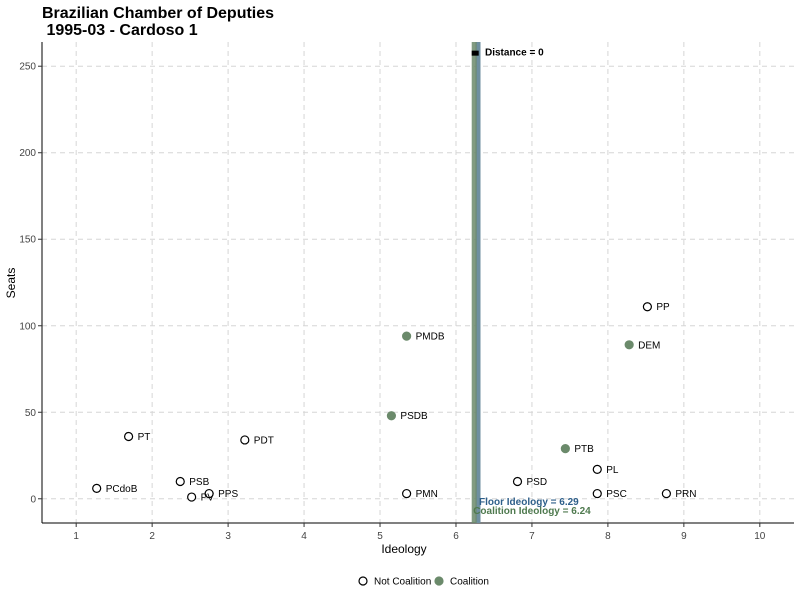 This screenshot has width=800, height=600. Describe the element at coordinates (666, 493) in the screenshot. I see `not-coalition-point-prn` at that location.